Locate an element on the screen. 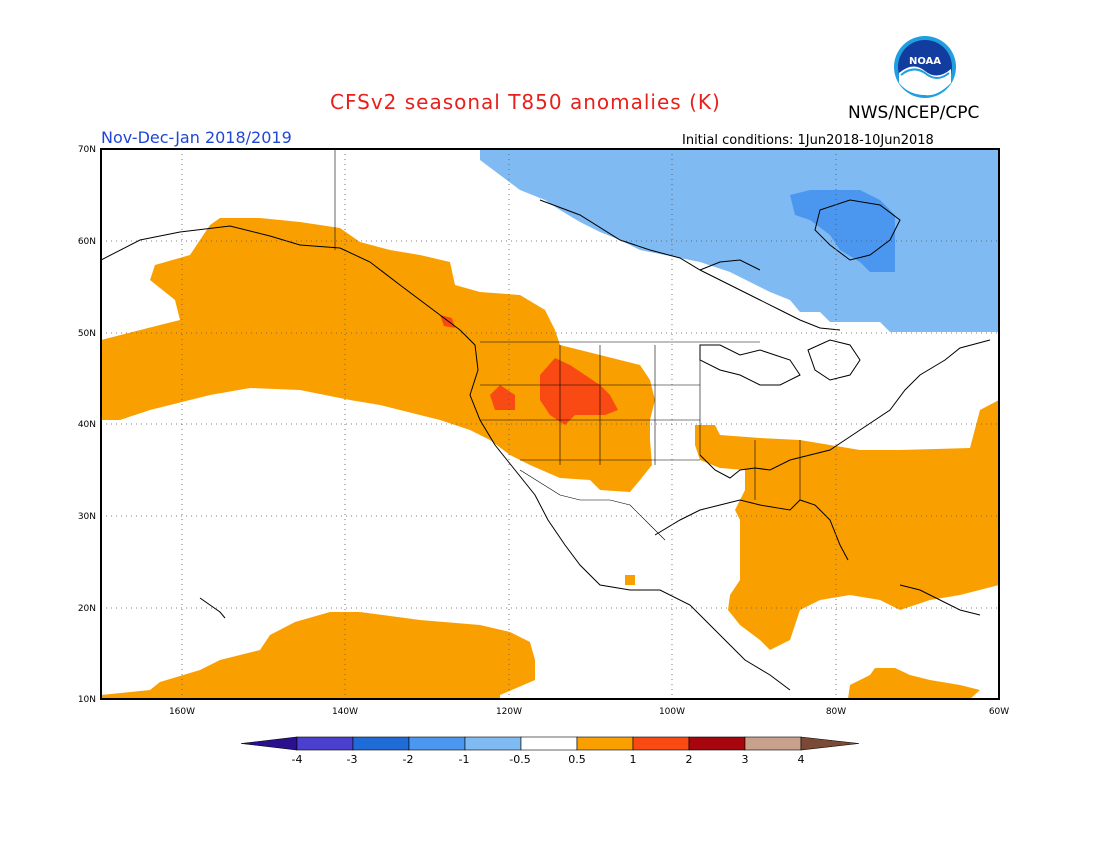  lat-label: 20N is located at coordinates (87, 609).